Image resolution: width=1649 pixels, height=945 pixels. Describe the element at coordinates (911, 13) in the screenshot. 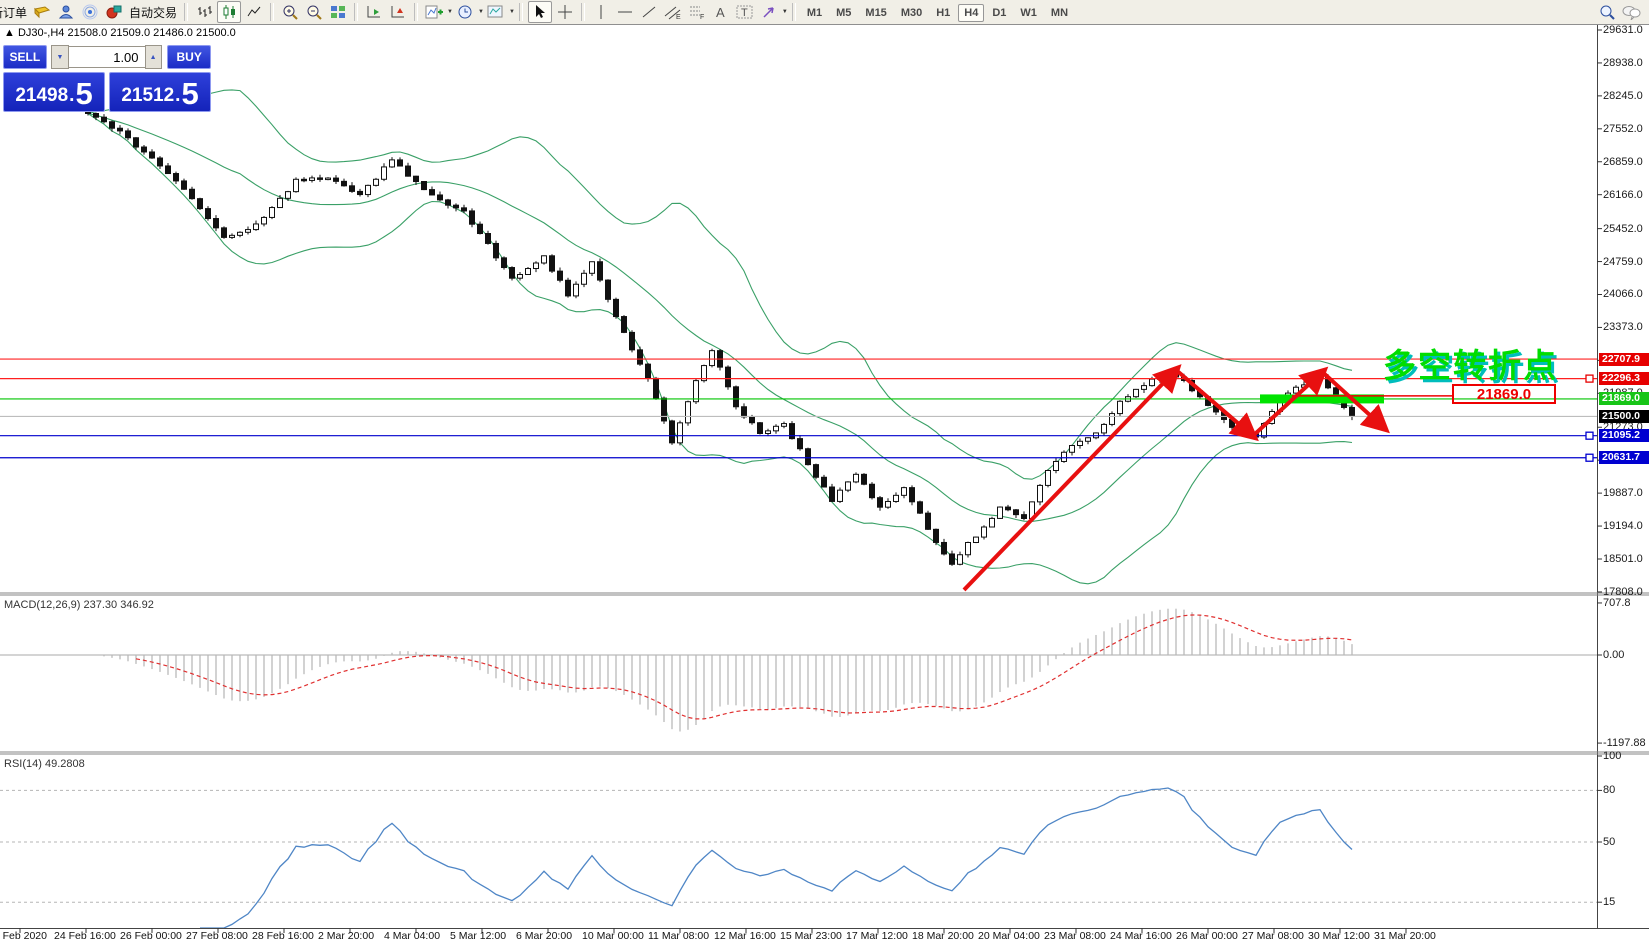

I see `timeframe-m30: M30` at that location.